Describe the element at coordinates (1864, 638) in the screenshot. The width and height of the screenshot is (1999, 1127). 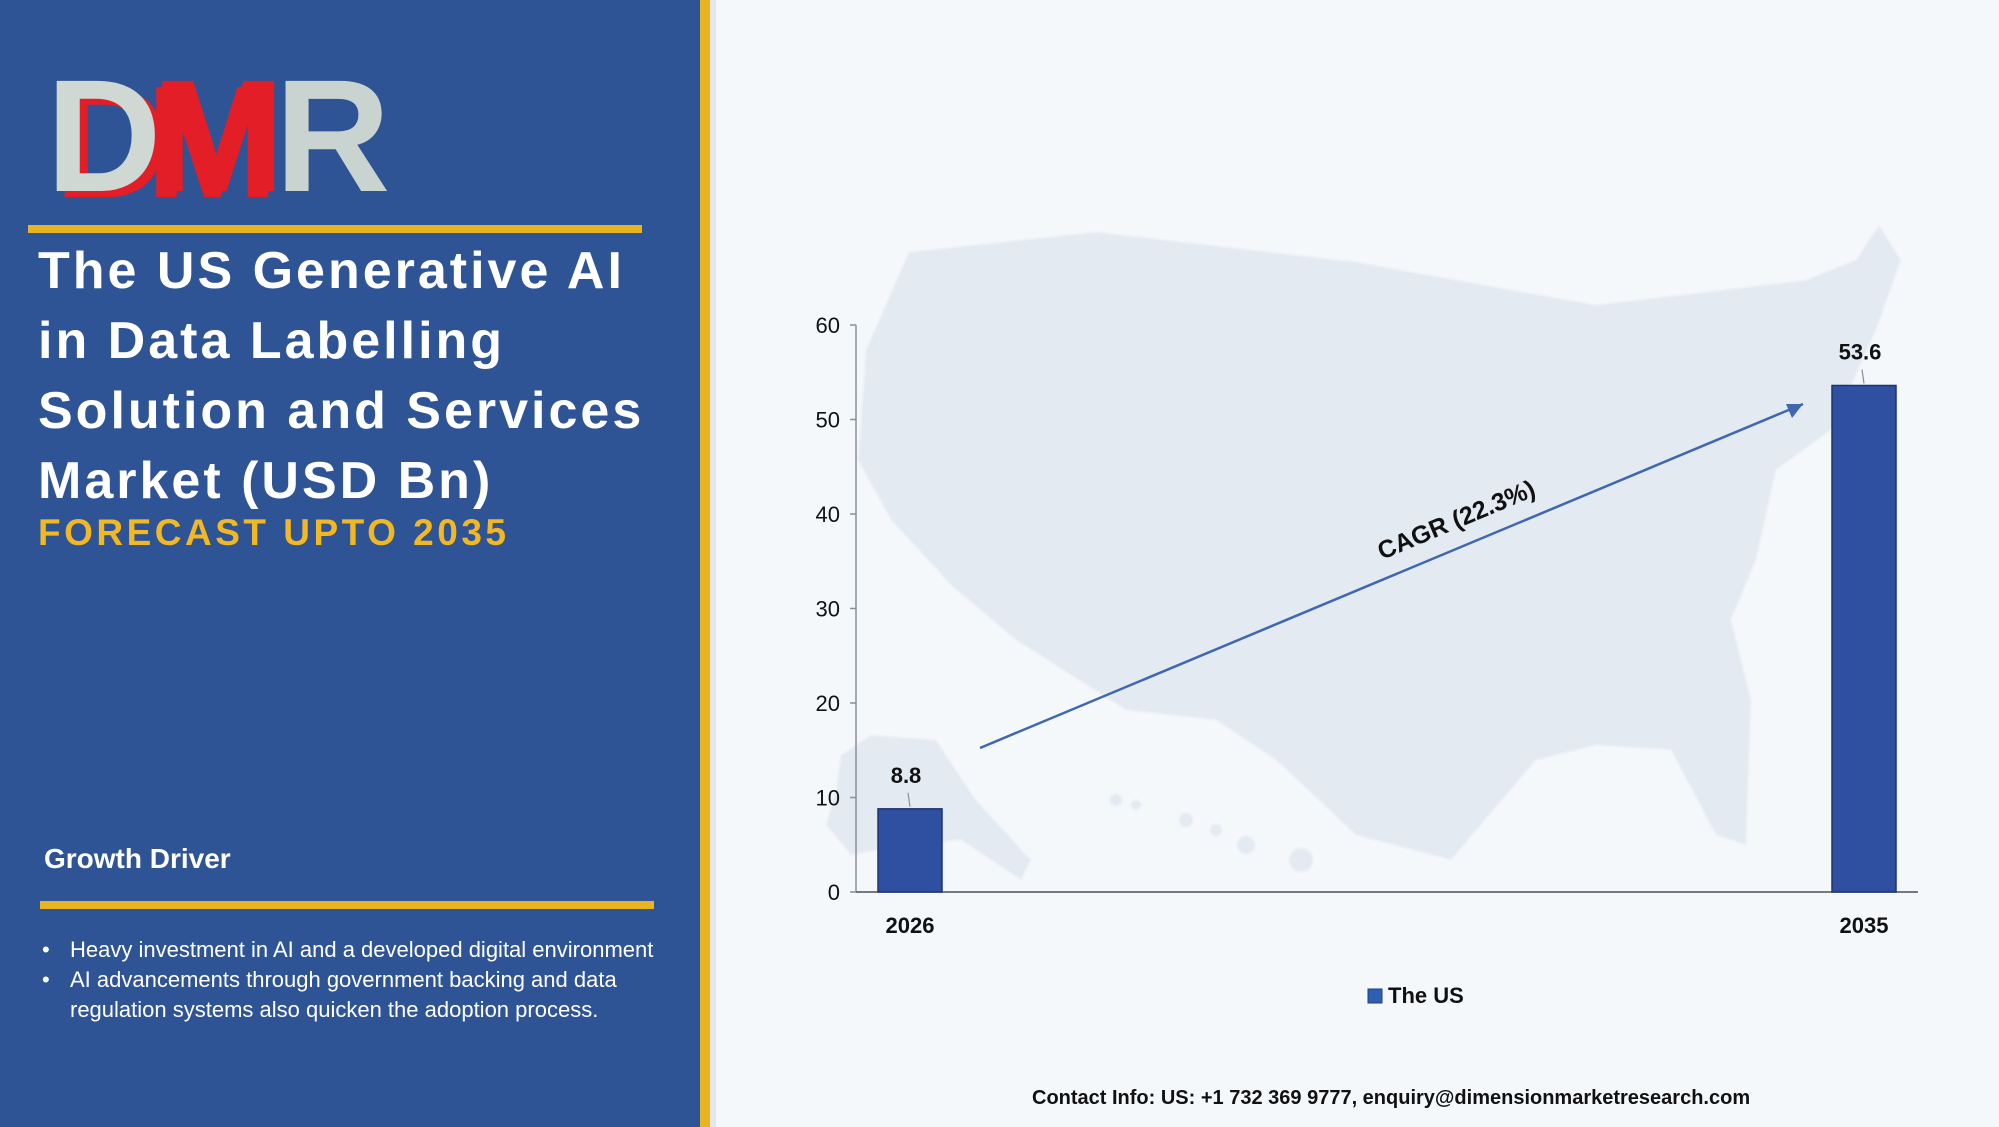
I see `bar-2035` at that location.